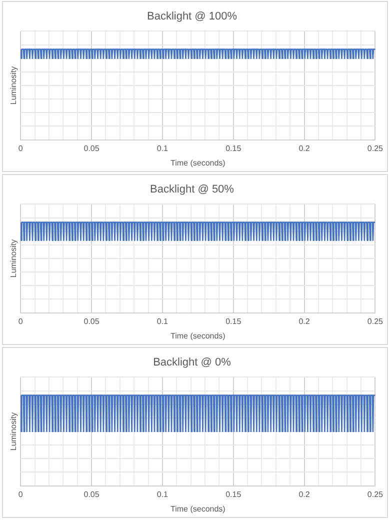 This screenshot has width=390, height=526. Describe the element at coordinates (192, 190) in the screenshot. I see `chart-title: Backlight @ 50%` at that location.